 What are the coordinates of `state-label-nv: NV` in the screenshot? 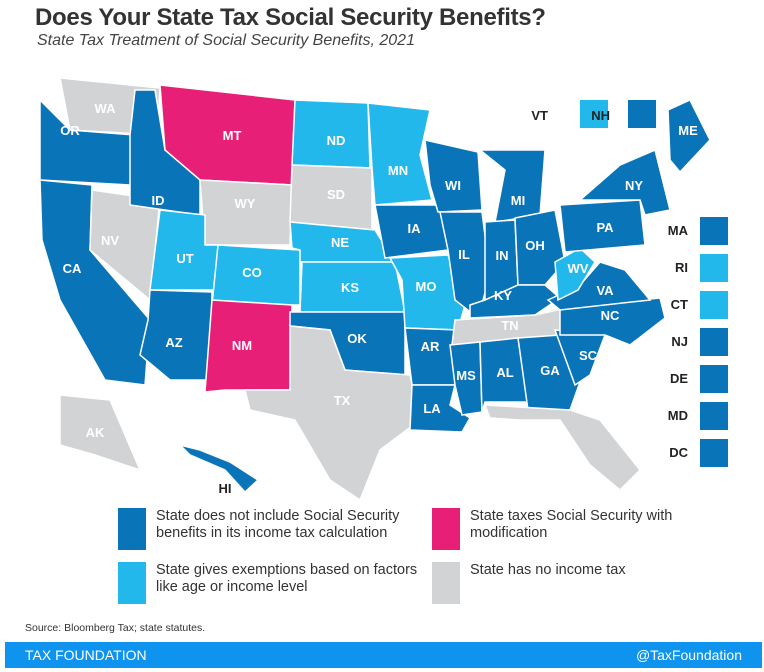 It's located at (110, 240).